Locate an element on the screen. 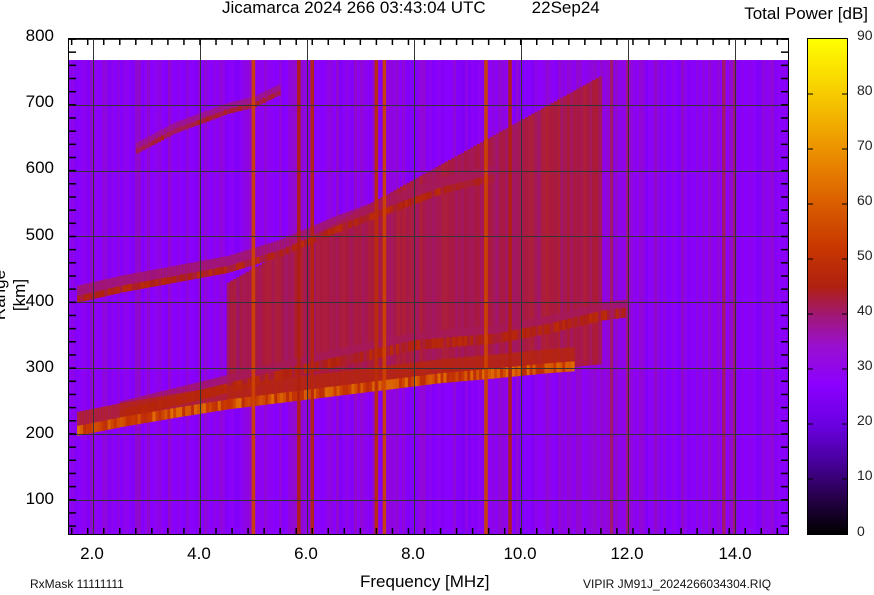  x-tick-4: 4.0 is located at coordinates (199, 553).